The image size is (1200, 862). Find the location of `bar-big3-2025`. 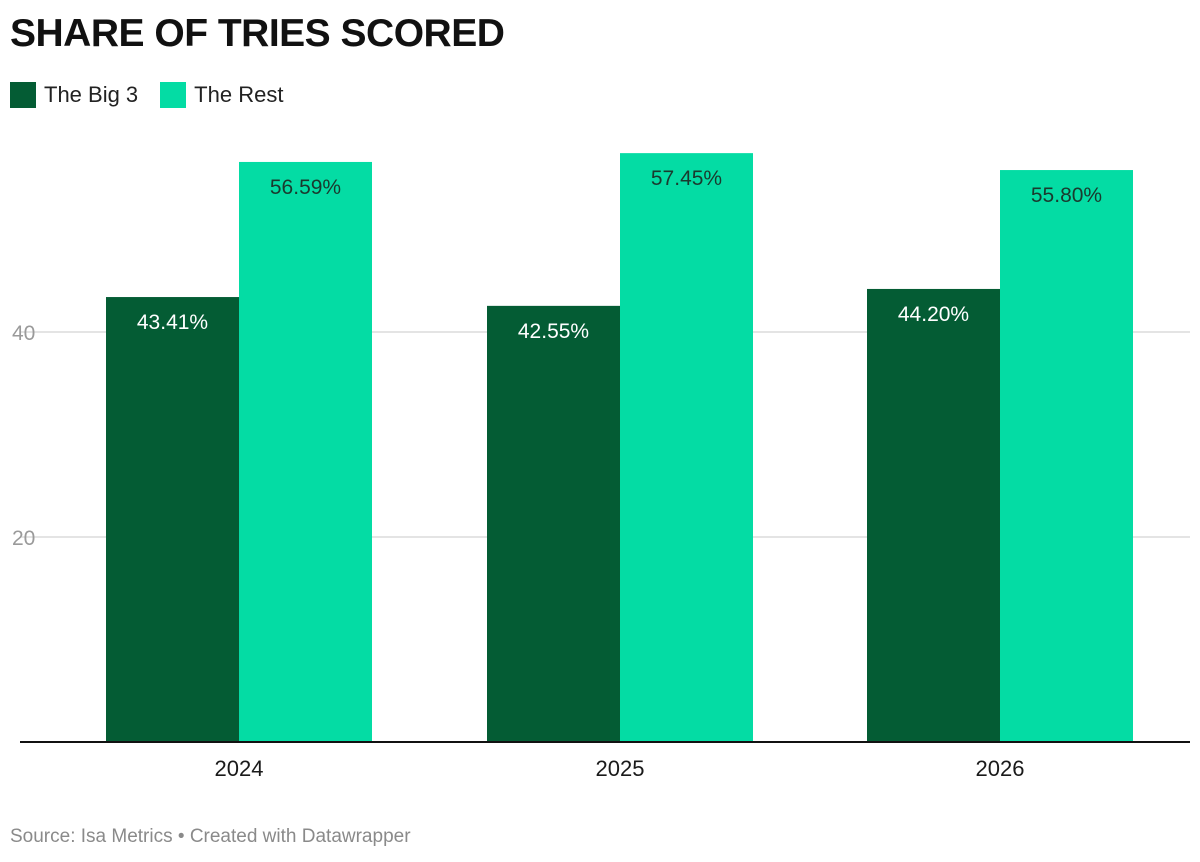

bar-big3-2025 is located at coordinates (553, 523).